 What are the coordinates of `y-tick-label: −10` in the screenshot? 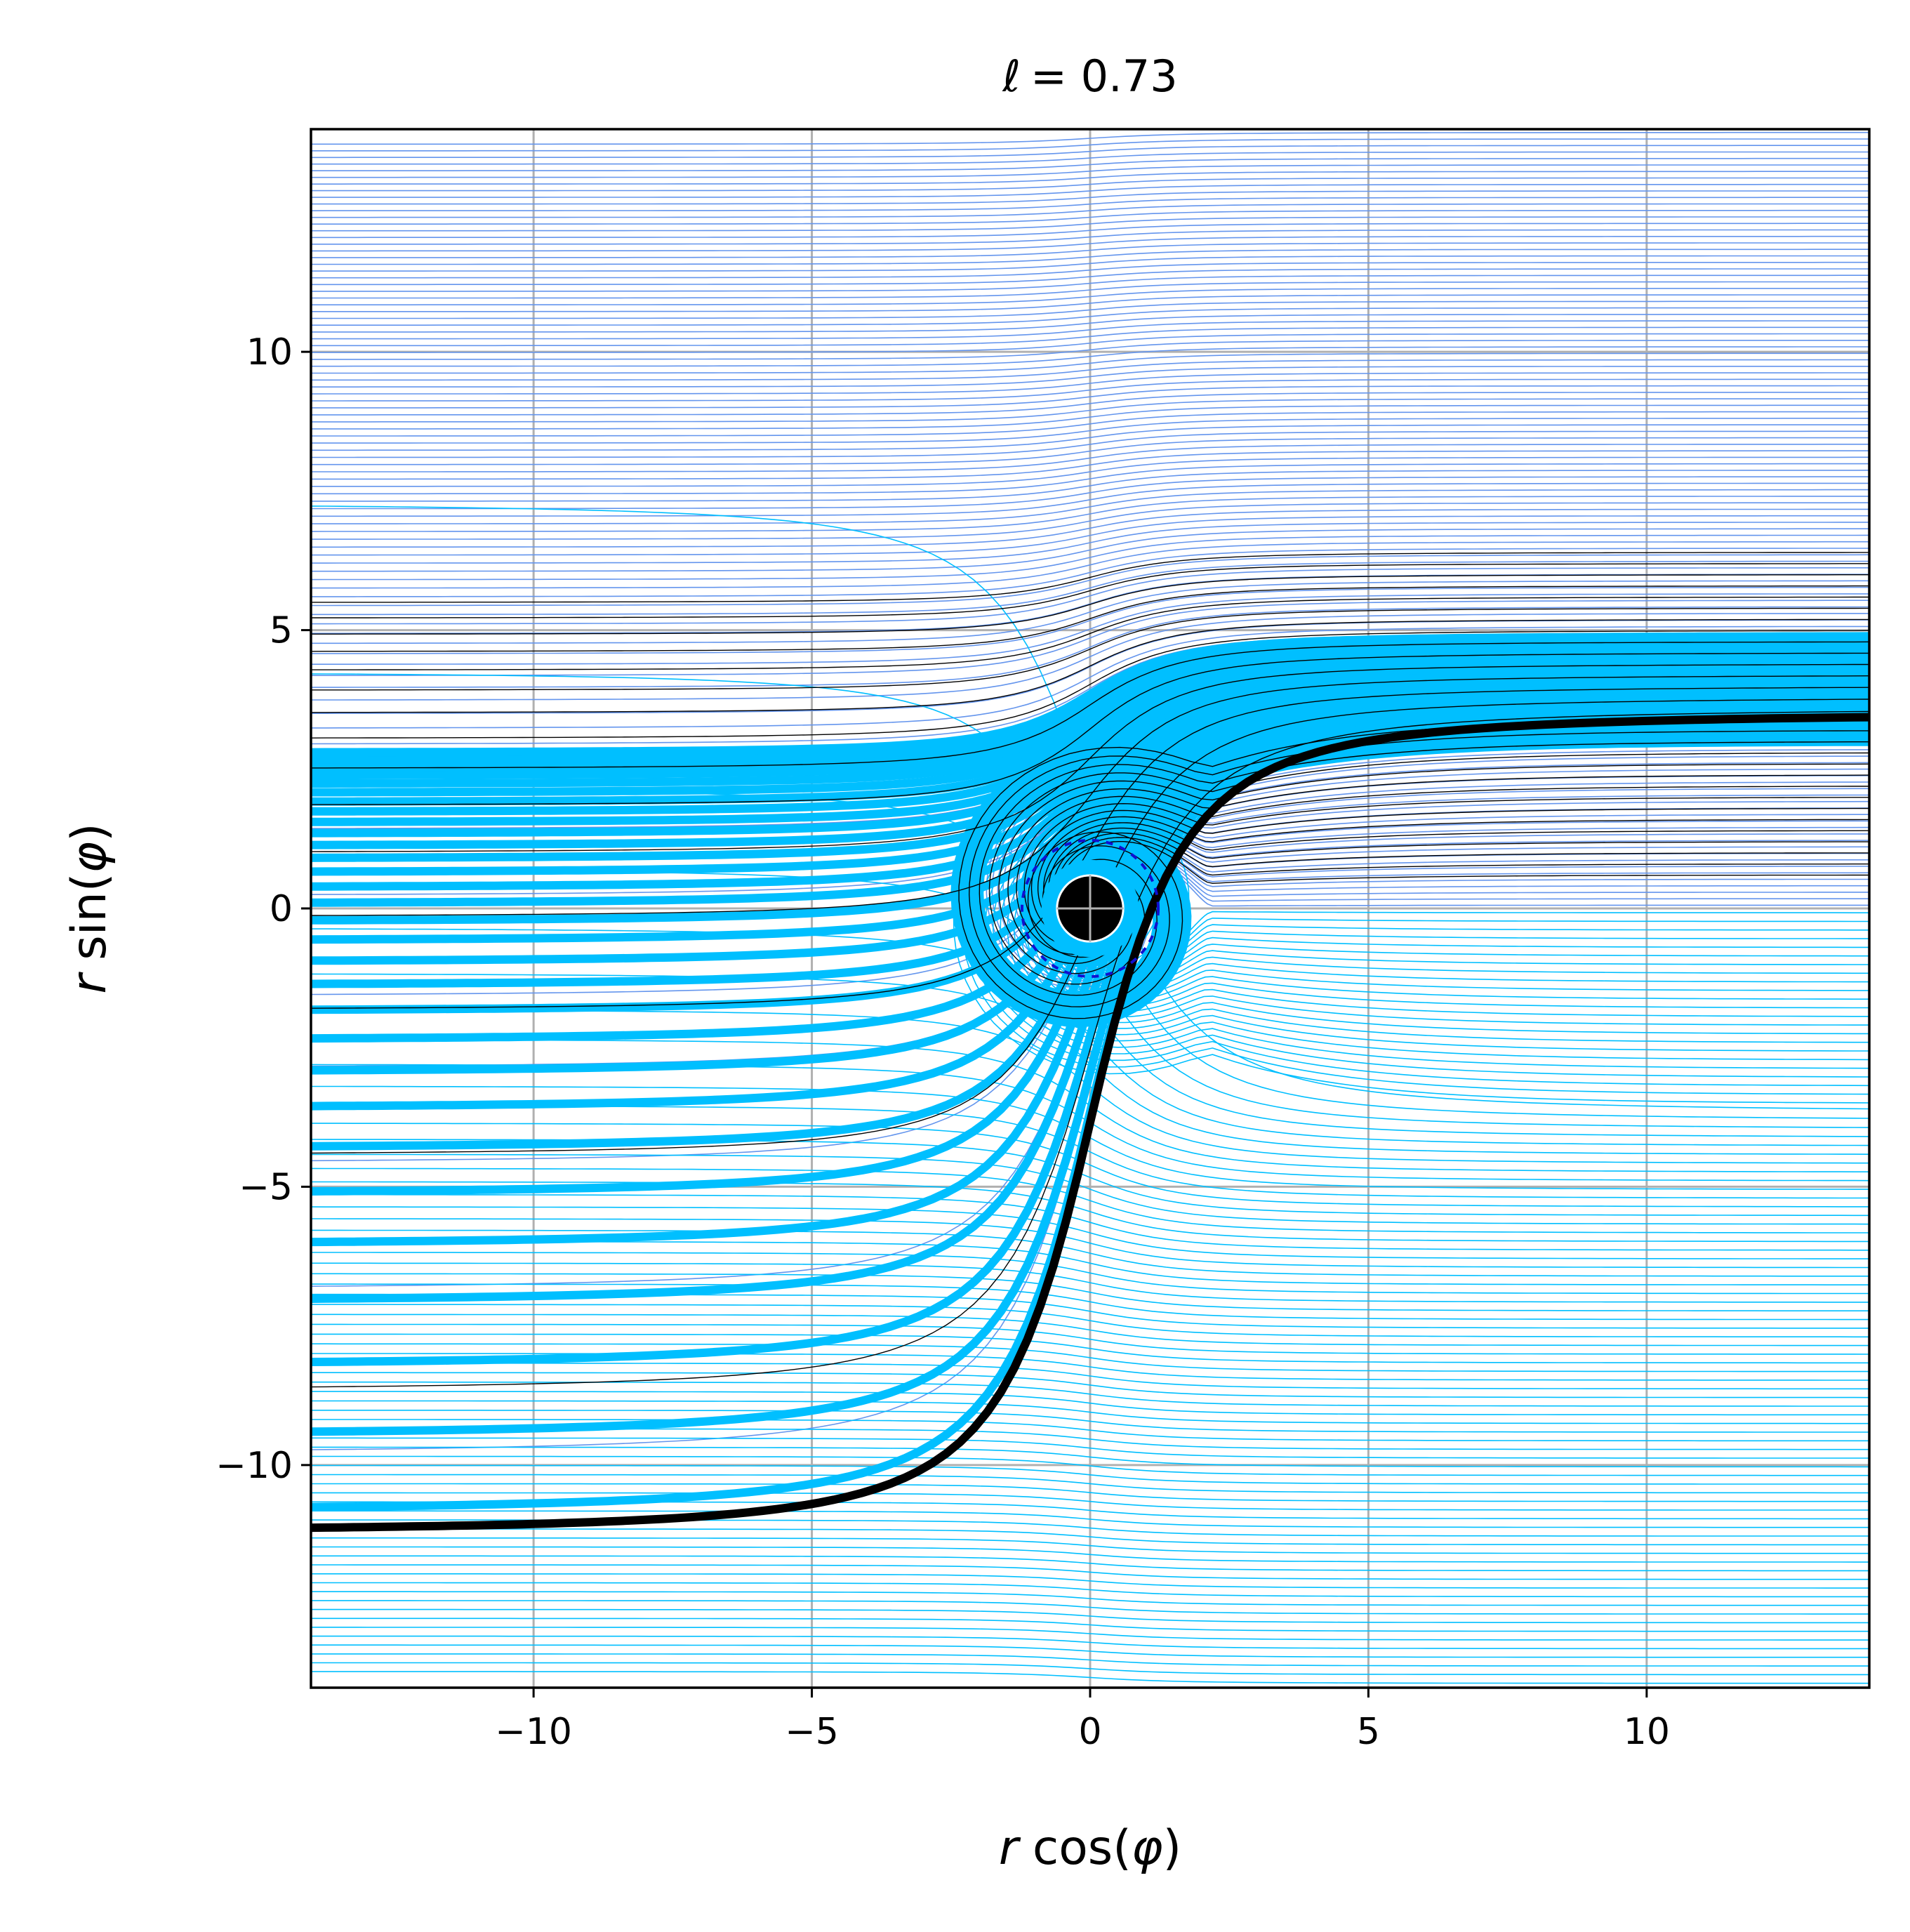 It's located at (254, 1466).